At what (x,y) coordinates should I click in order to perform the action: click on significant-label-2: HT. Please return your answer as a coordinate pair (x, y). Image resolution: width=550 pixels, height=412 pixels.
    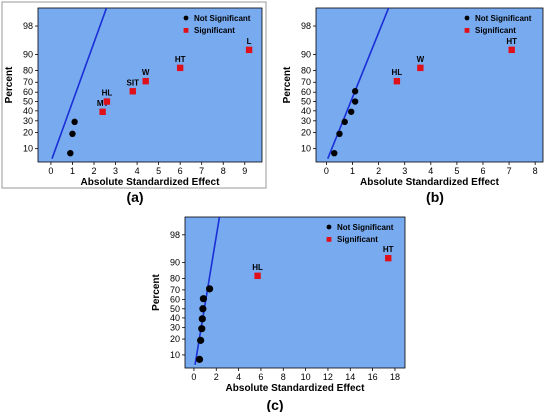
    Looking at the image, I should click on (388, 249).